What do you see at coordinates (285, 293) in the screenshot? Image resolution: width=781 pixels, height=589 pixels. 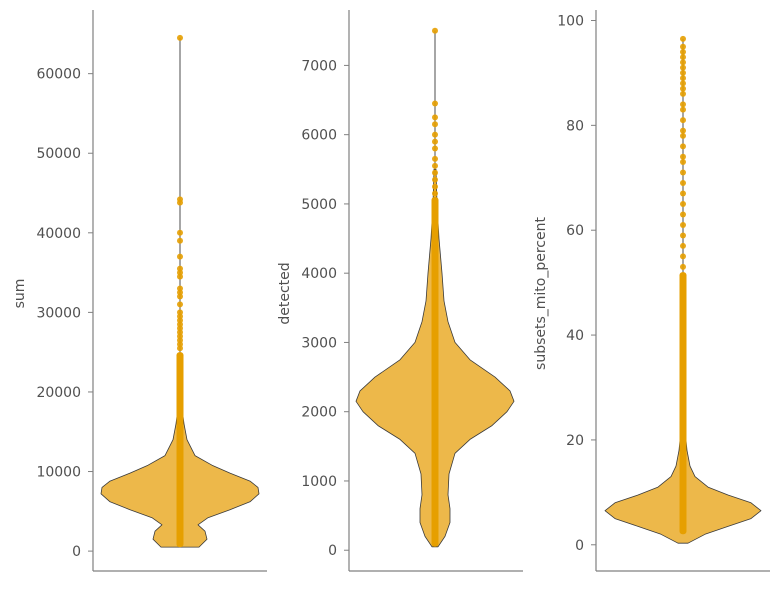 I see `y-axis-label-detected: detected` at bounding box center [285, 293].